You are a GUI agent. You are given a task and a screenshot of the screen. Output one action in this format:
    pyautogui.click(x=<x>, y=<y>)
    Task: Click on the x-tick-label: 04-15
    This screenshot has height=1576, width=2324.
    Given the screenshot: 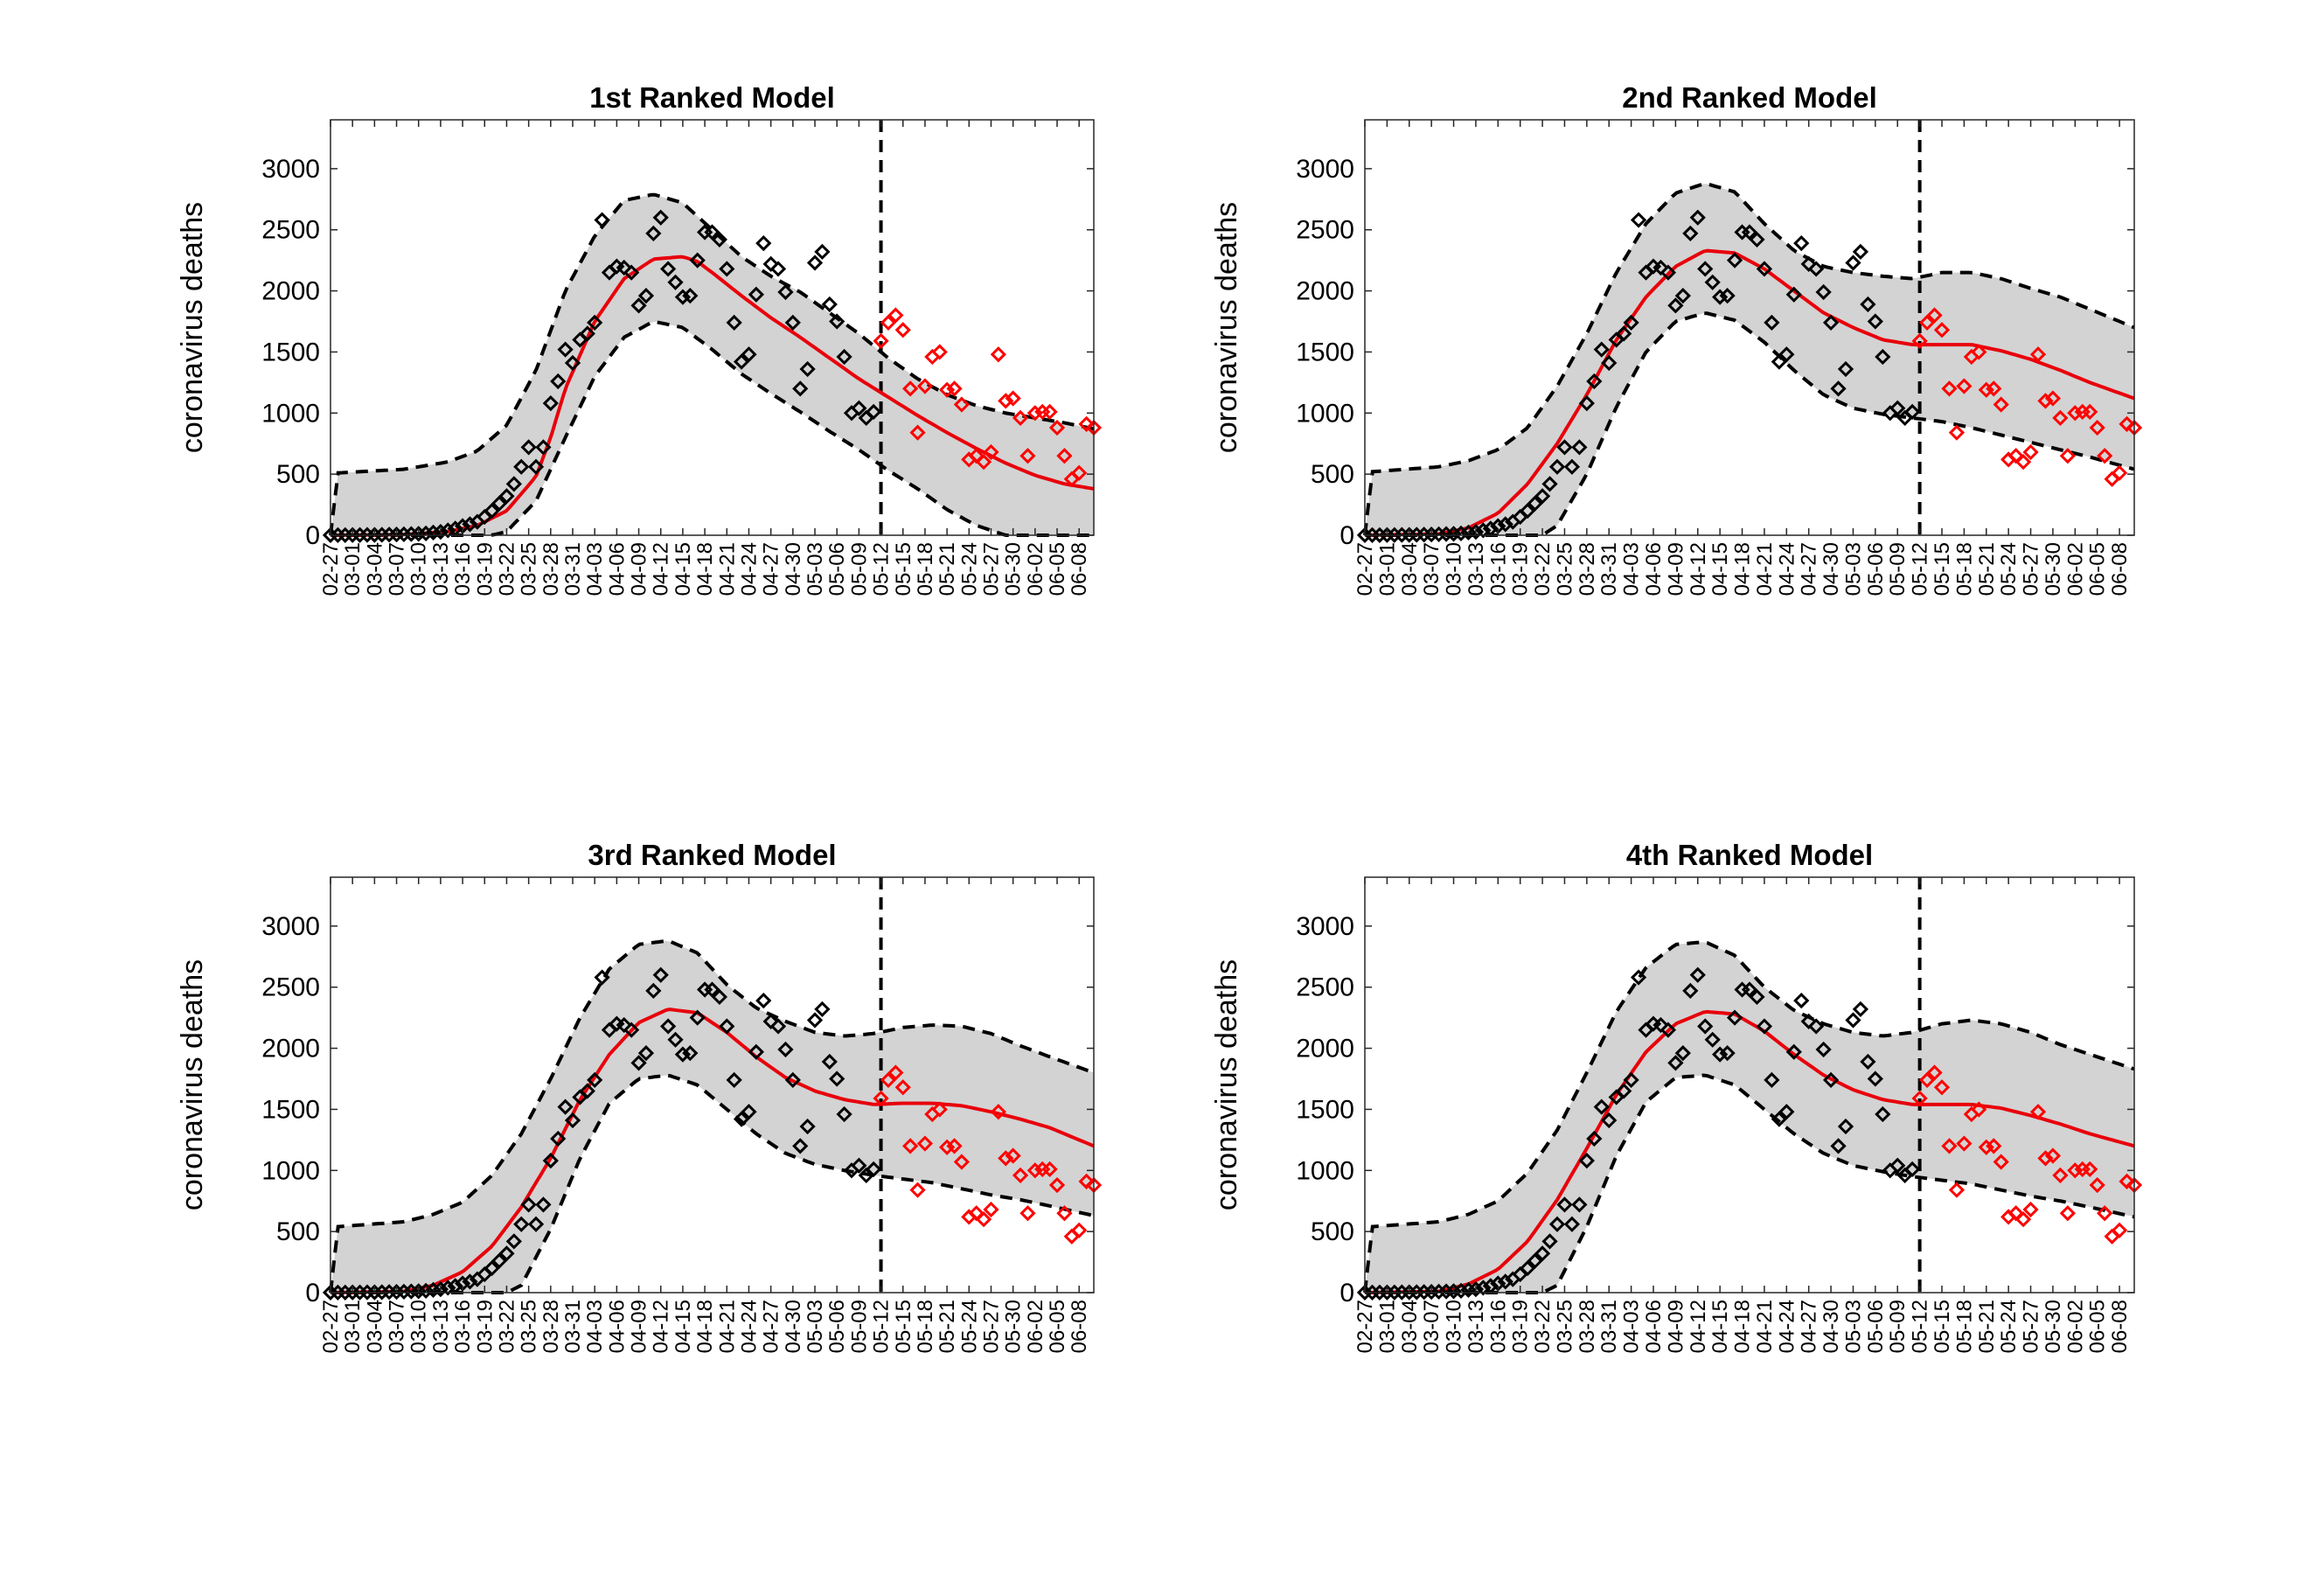 What is the action you would take?
    pyautogui.click(x=683, y=1326)
    